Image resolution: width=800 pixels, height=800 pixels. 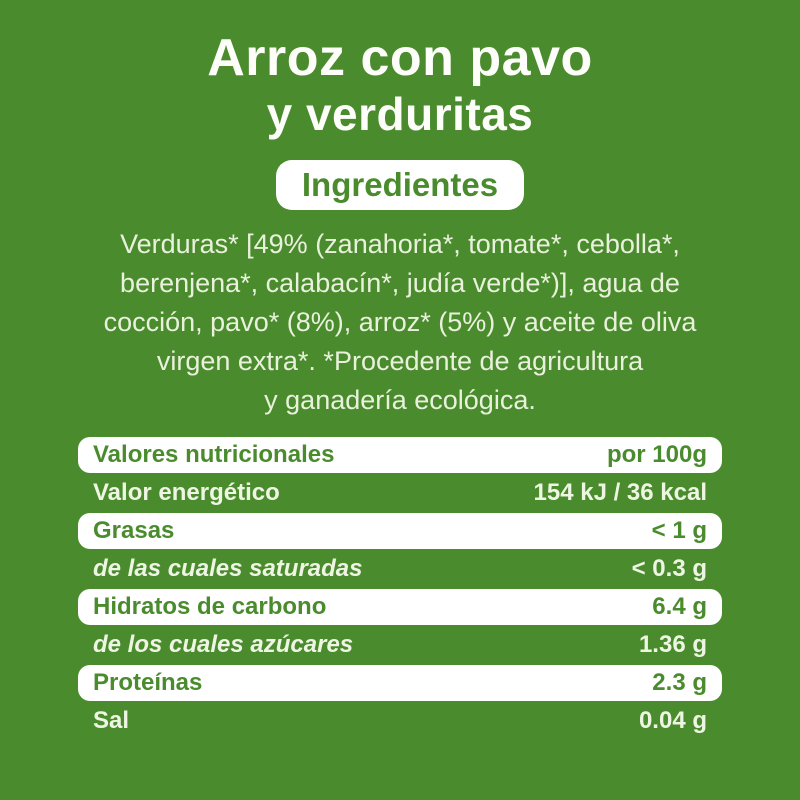 I want to click on nutrition-label: Proteínas, so click(x=148, y=682).